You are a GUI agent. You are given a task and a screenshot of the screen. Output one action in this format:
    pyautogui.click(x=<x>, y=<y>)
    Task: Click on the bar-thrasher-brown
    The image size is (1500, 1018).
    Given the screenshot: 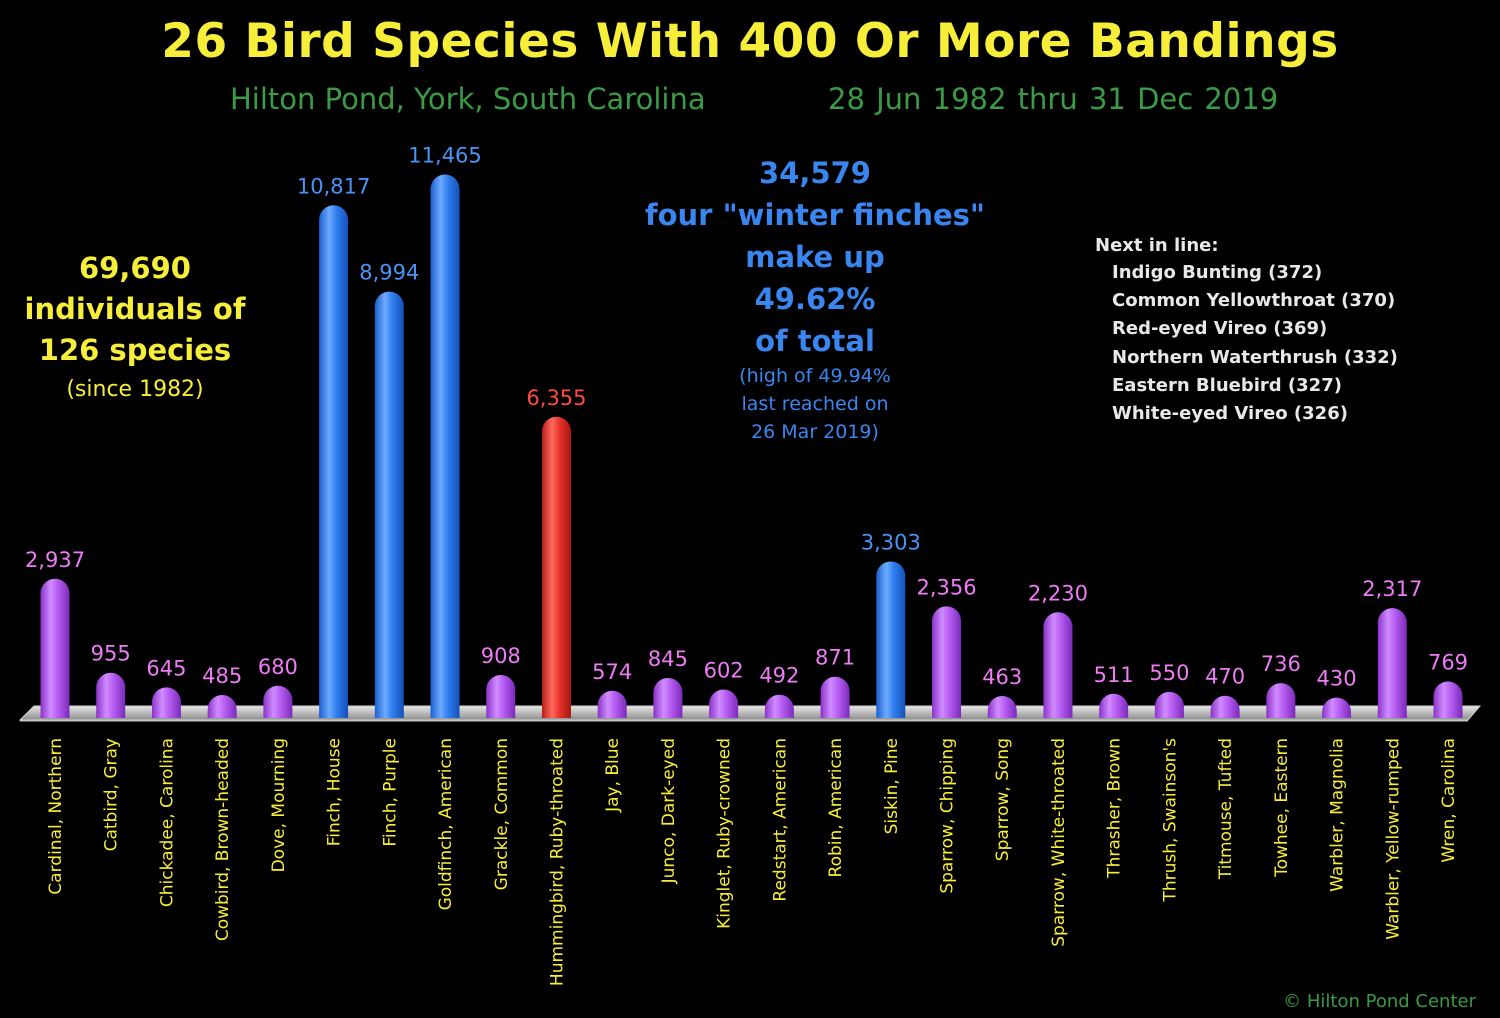 What is the action you would take?
    pyautogui.click(x=1114, y=705)
    